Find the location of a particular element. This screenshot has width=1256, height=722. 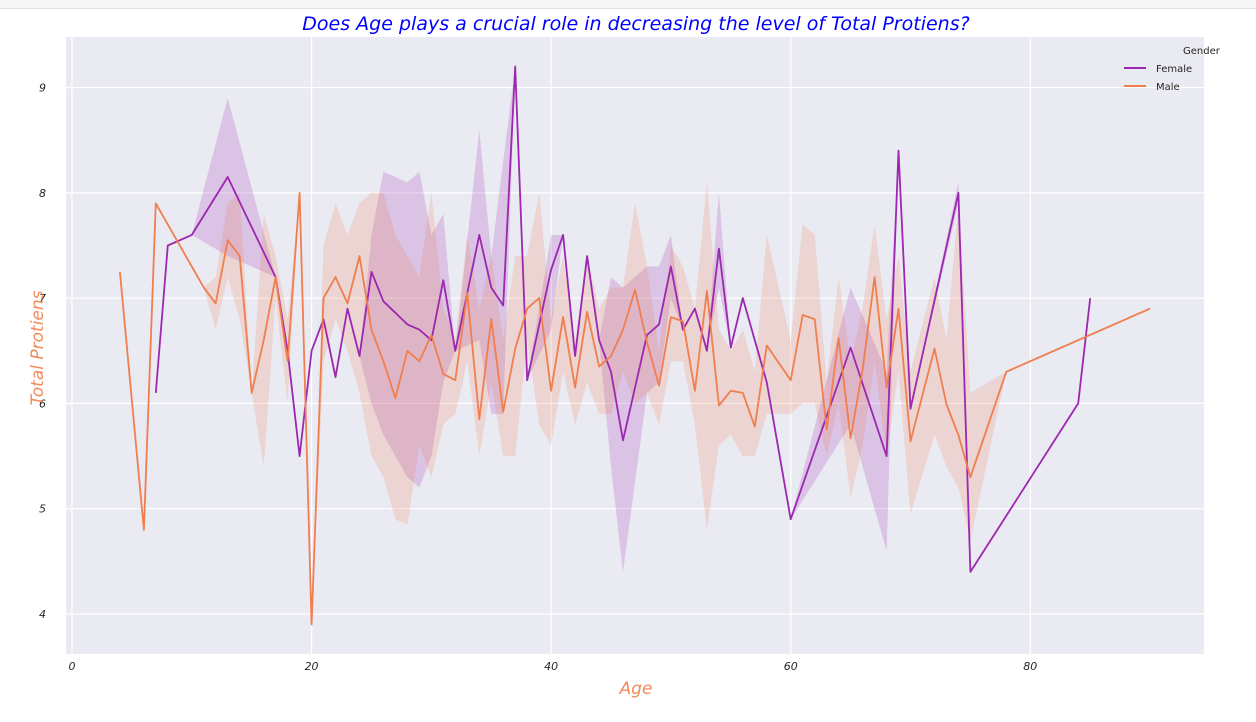

legend: Gender Female Male is located at coordinates (1172, 69).